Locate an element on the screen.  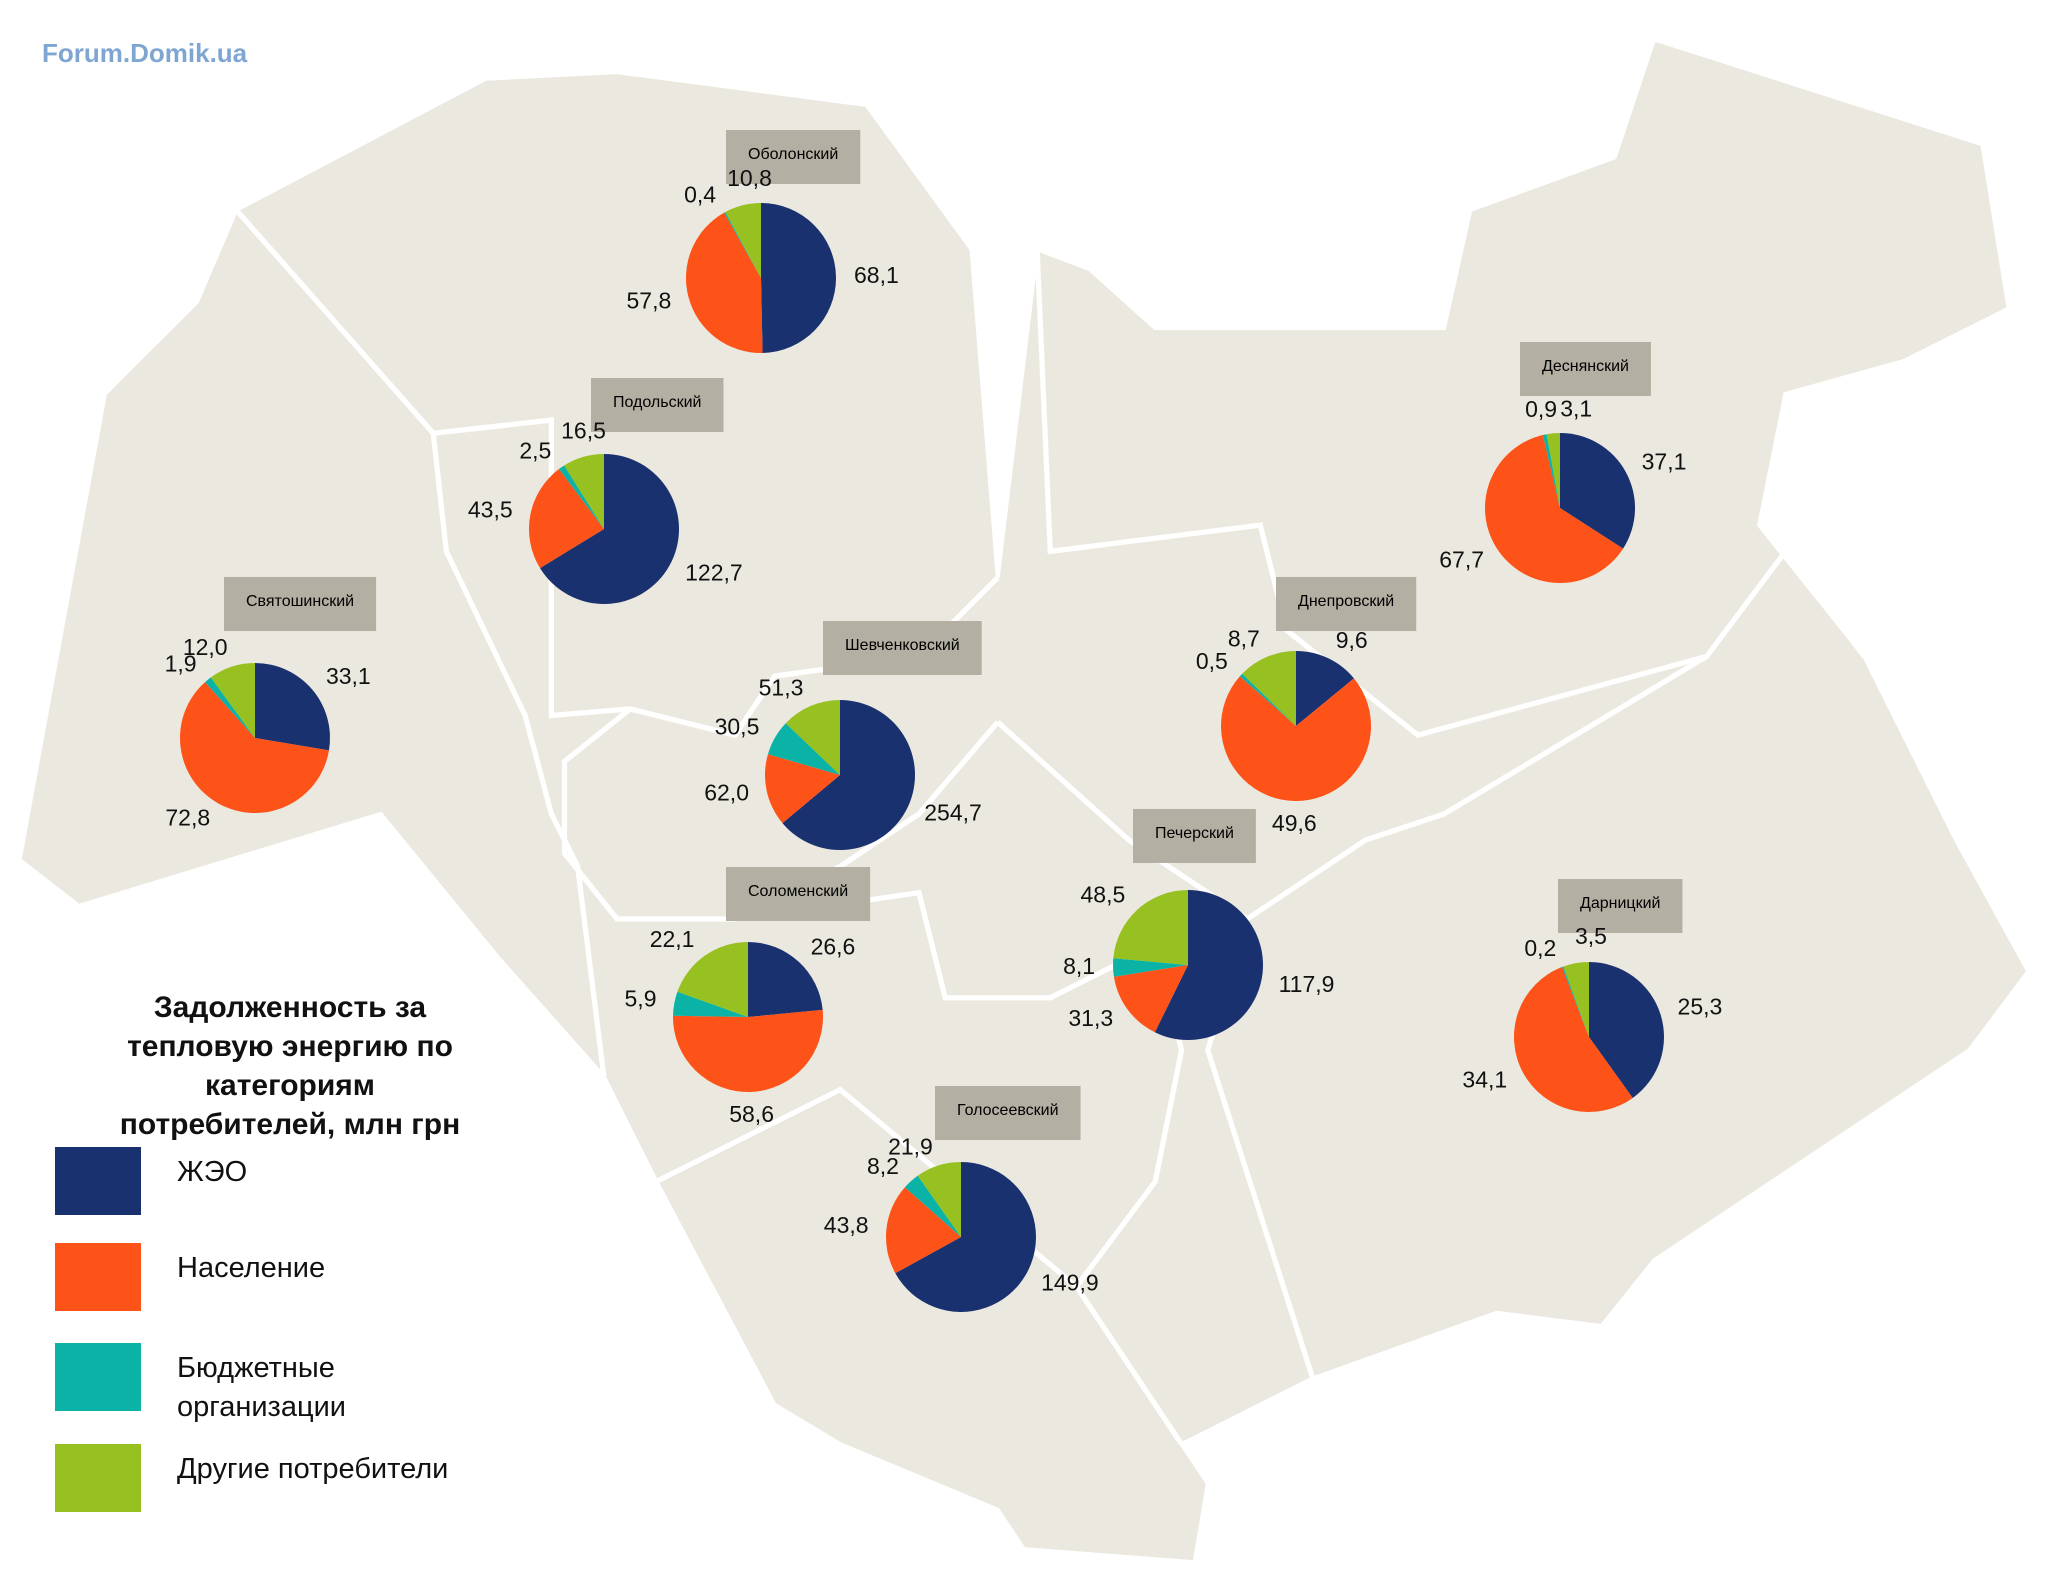
data-label: 51,3 is located at coordinates (781, 688).